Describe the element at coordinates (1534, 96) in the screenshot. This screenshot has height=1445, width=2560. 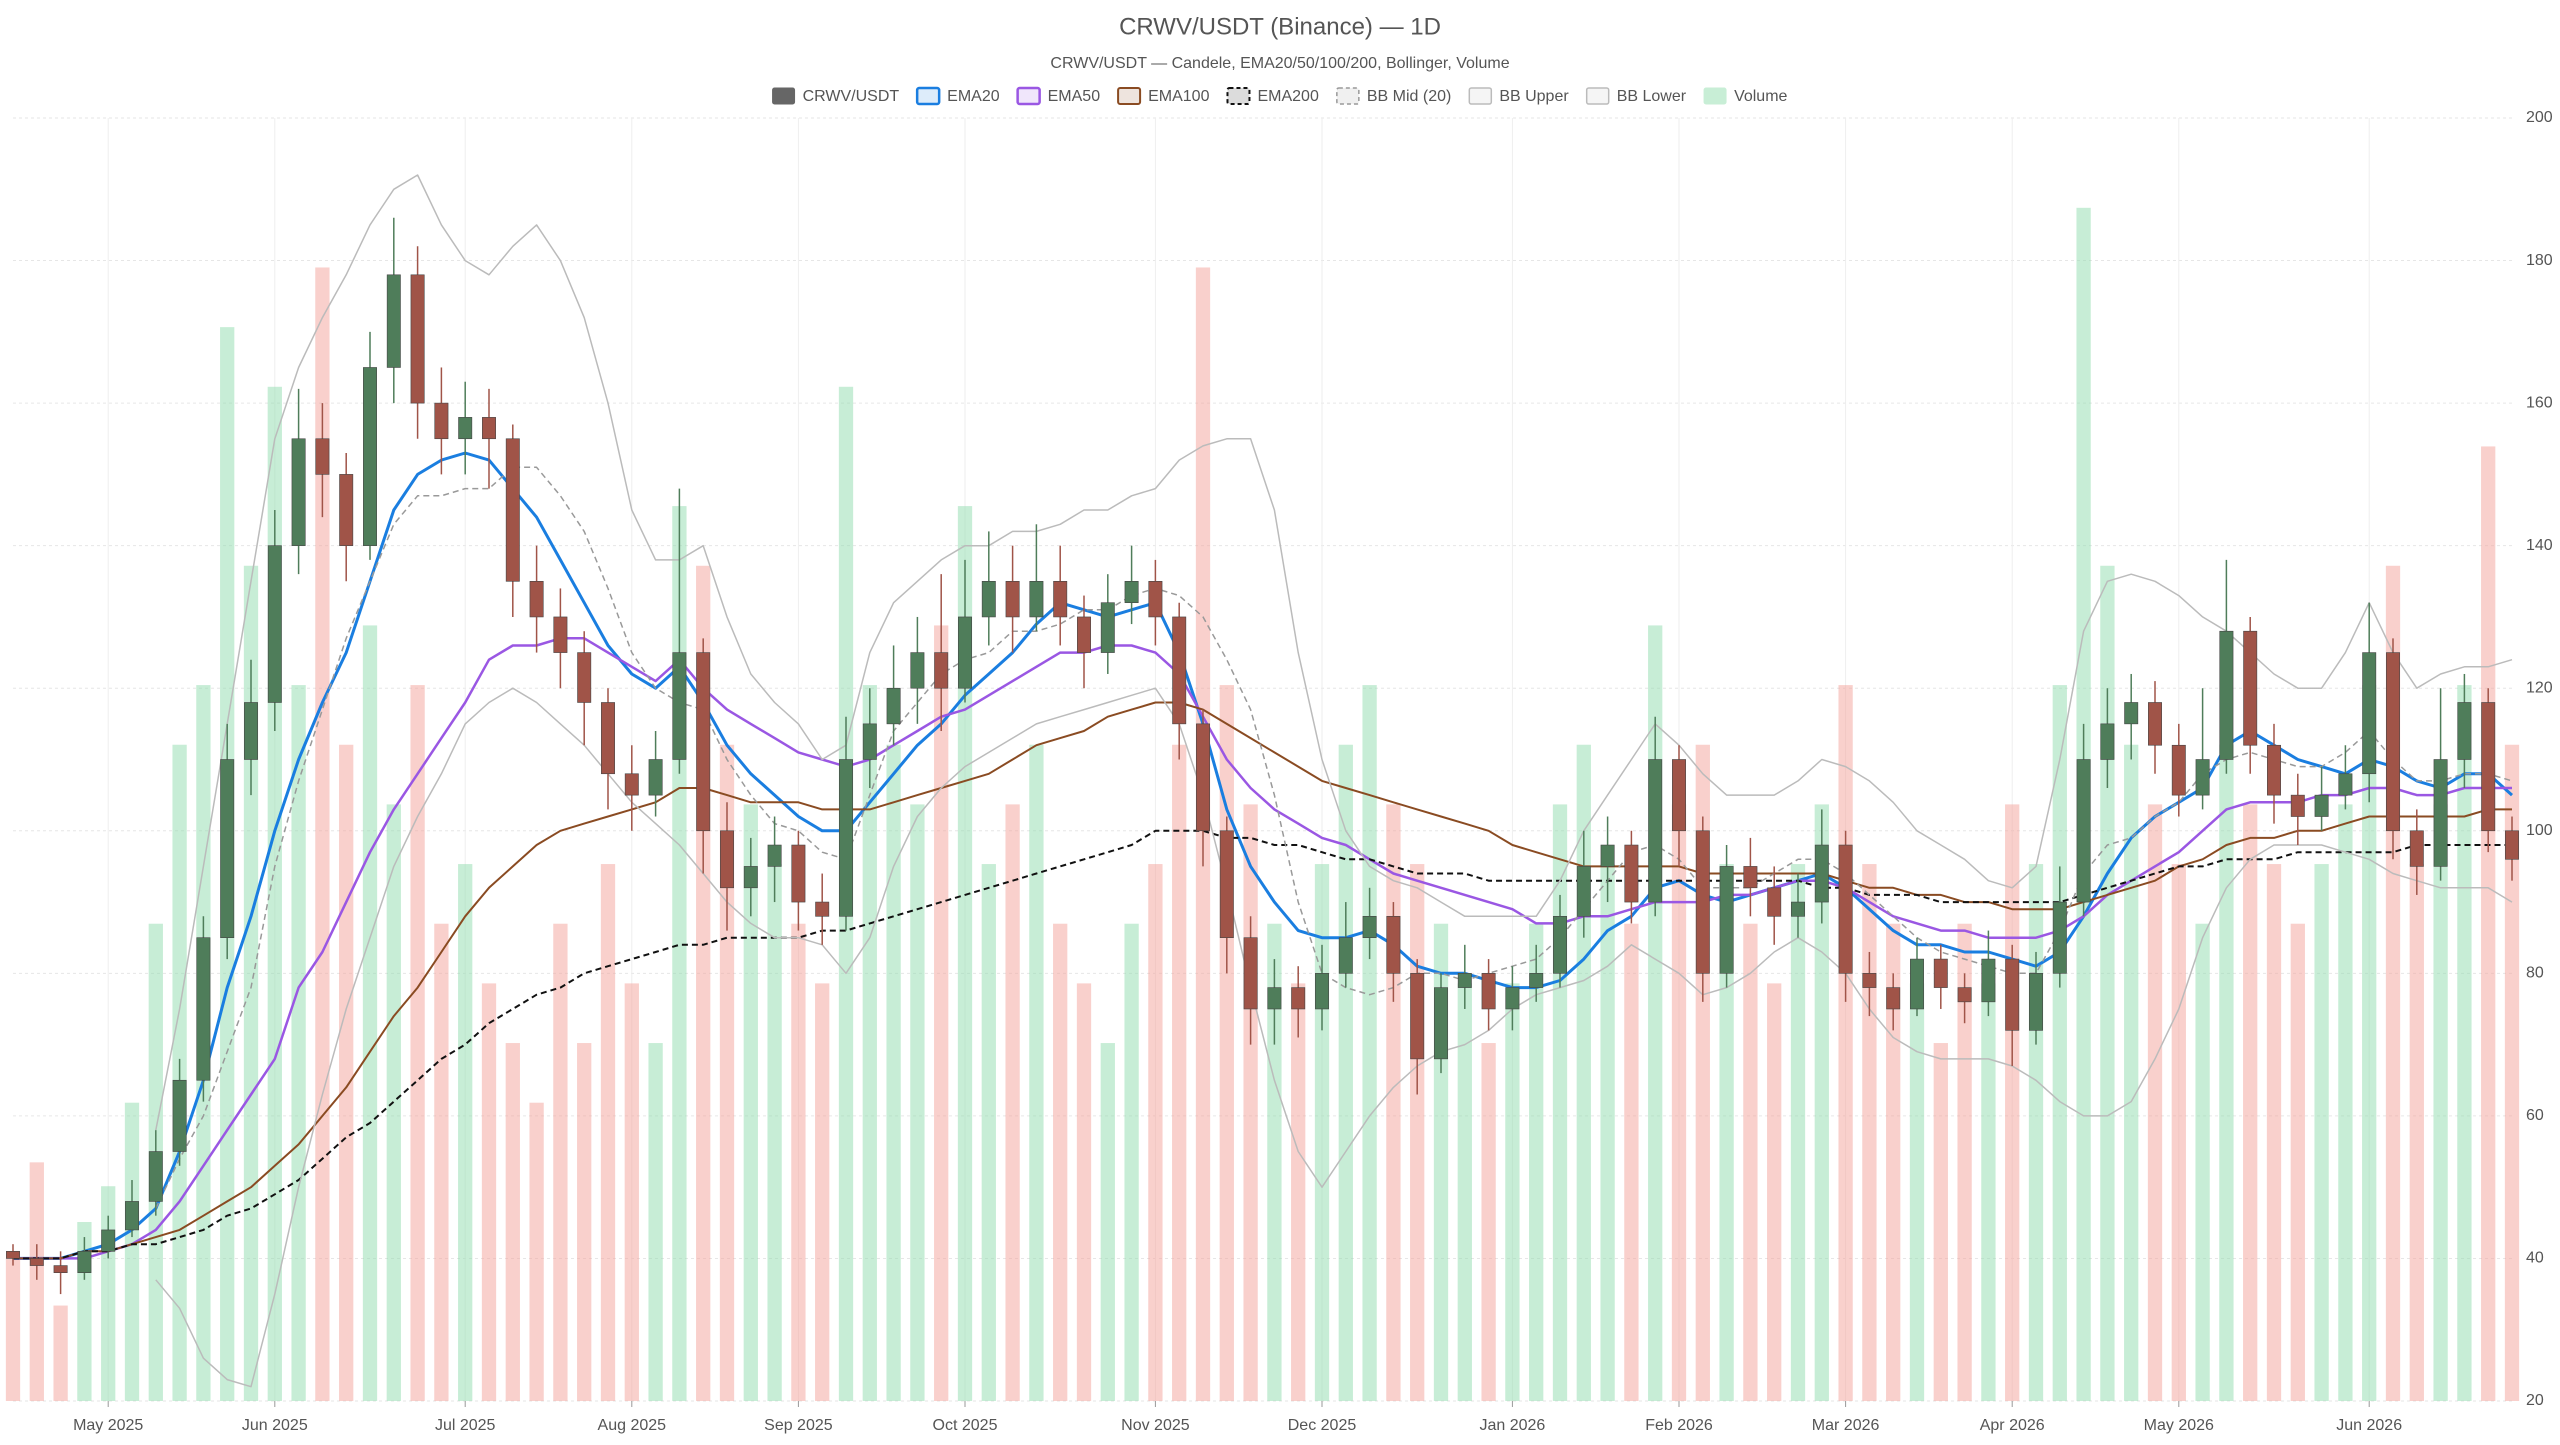
I see `legend-label: BB Upper` at that location.